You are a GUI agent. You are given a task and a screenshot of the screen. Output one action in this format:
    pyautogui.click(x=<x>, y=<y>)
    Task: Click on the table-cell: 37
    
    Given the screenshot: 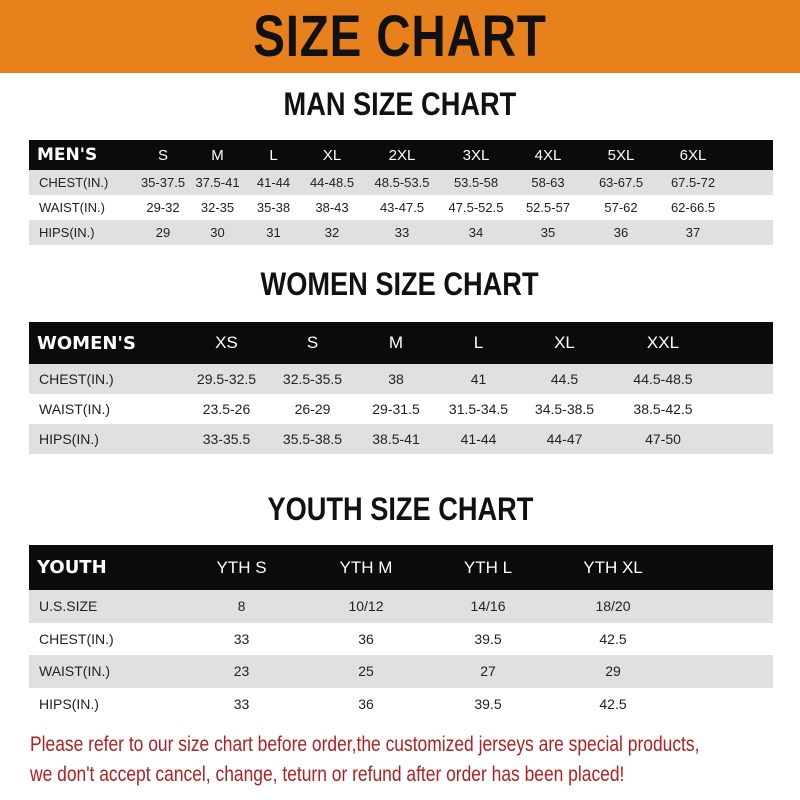 What is the action you would take?
    pyautogui.click(x=693, y=232)
    